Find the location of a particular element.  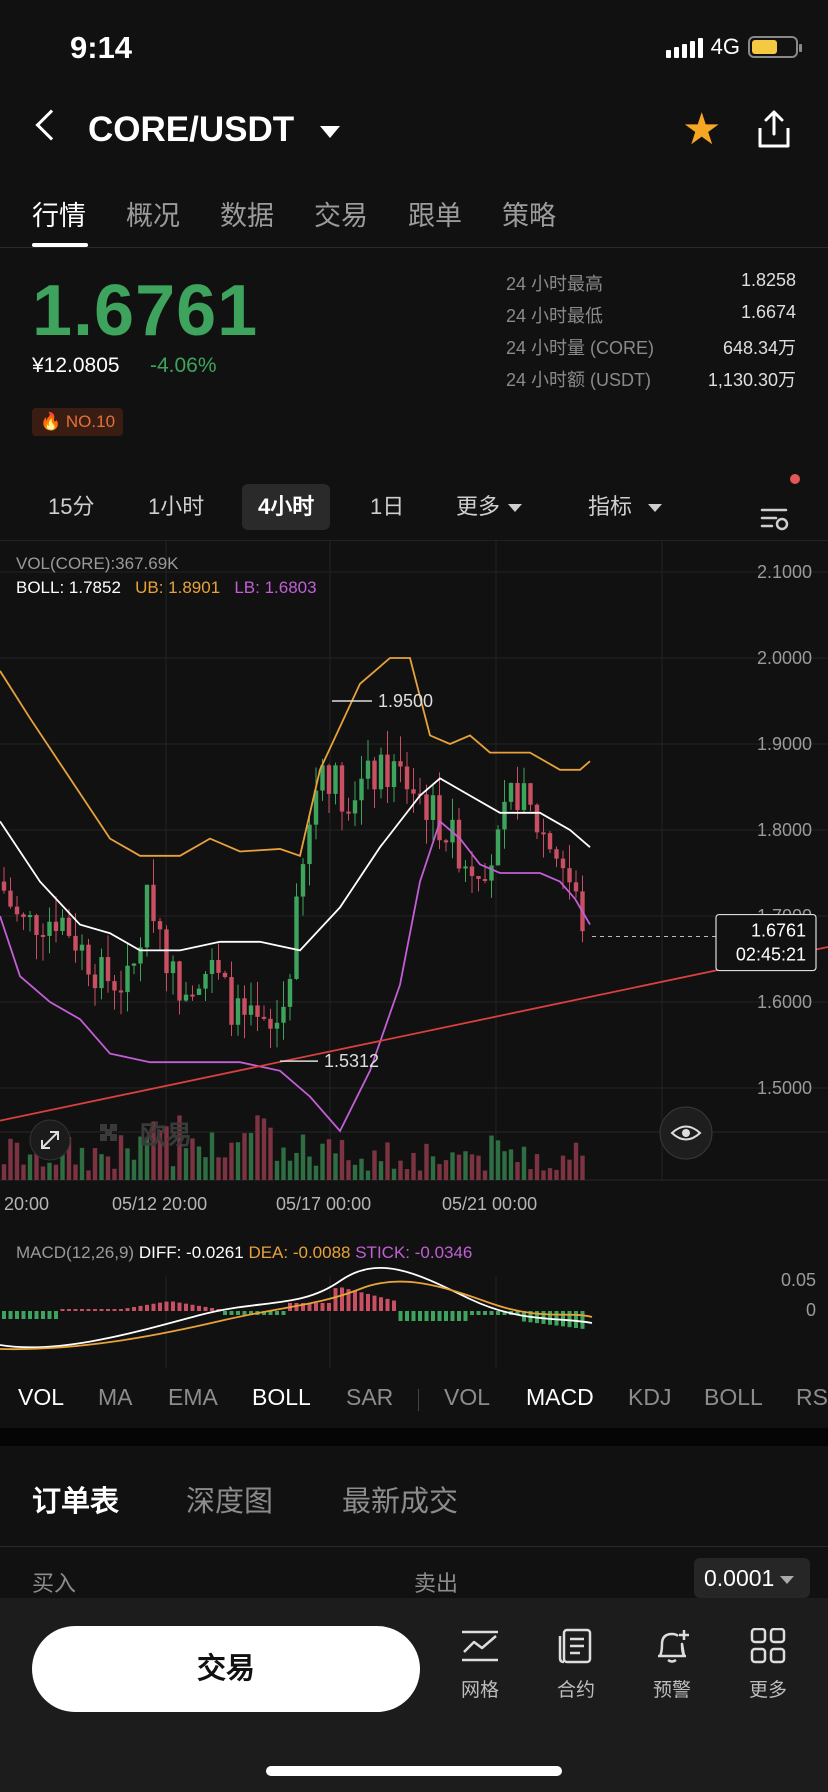

more-button: 更多 is located at coordinates (768, 1664).